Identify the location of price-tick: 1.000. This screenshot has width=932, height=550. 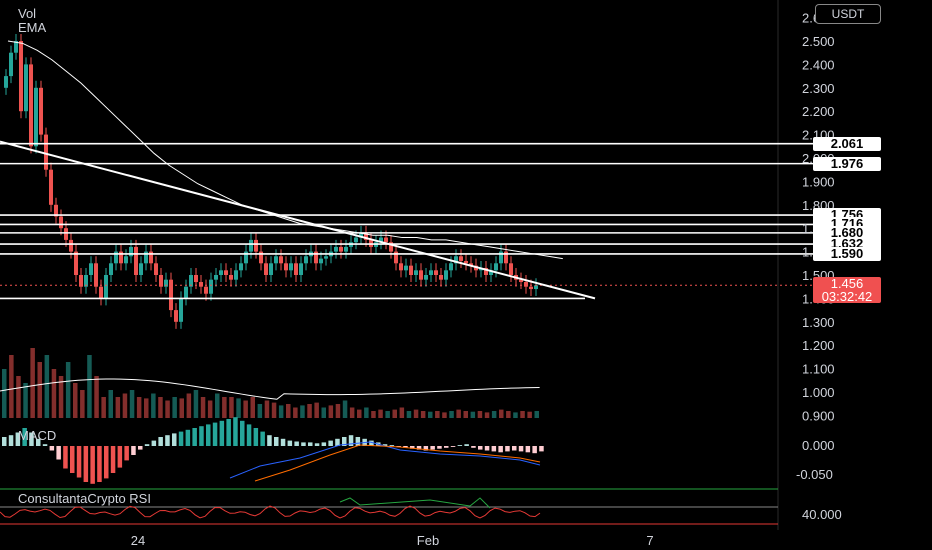
(818, 392).